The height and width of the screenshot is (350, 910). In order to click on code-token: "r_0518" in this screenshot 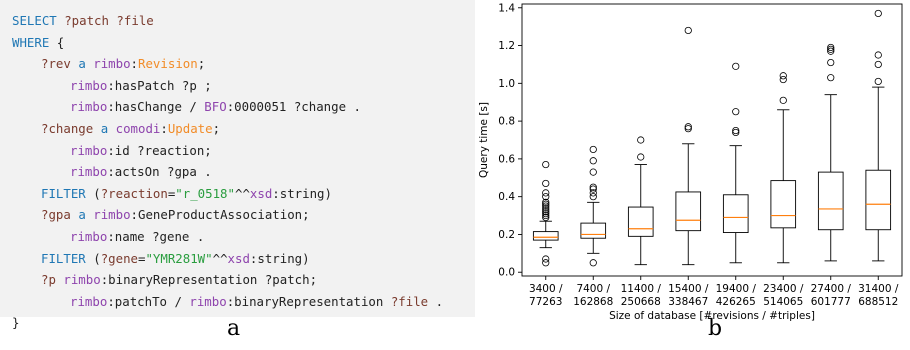, I will do `click(205, 193)`.